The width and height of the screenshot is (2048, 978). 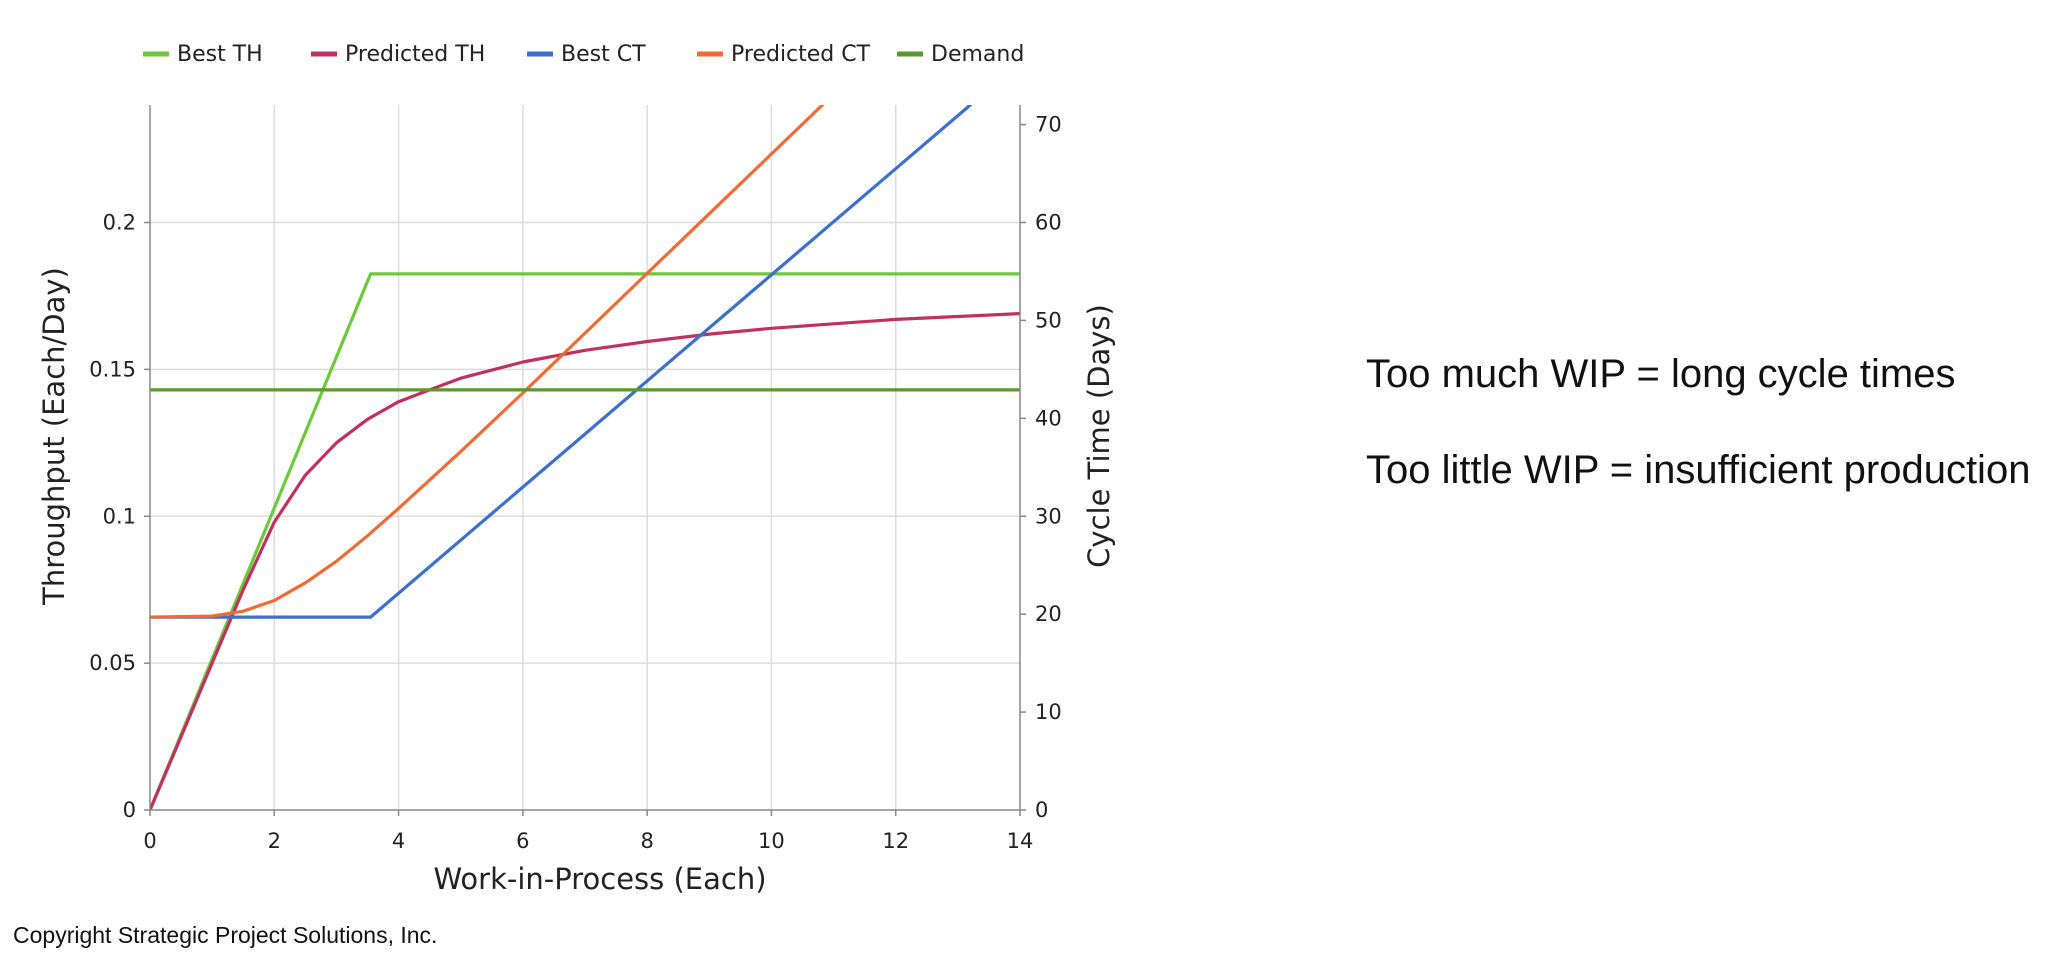 I want to click on legend-label-predicted-ct: Predicted CT, so click(x=801, y=54).